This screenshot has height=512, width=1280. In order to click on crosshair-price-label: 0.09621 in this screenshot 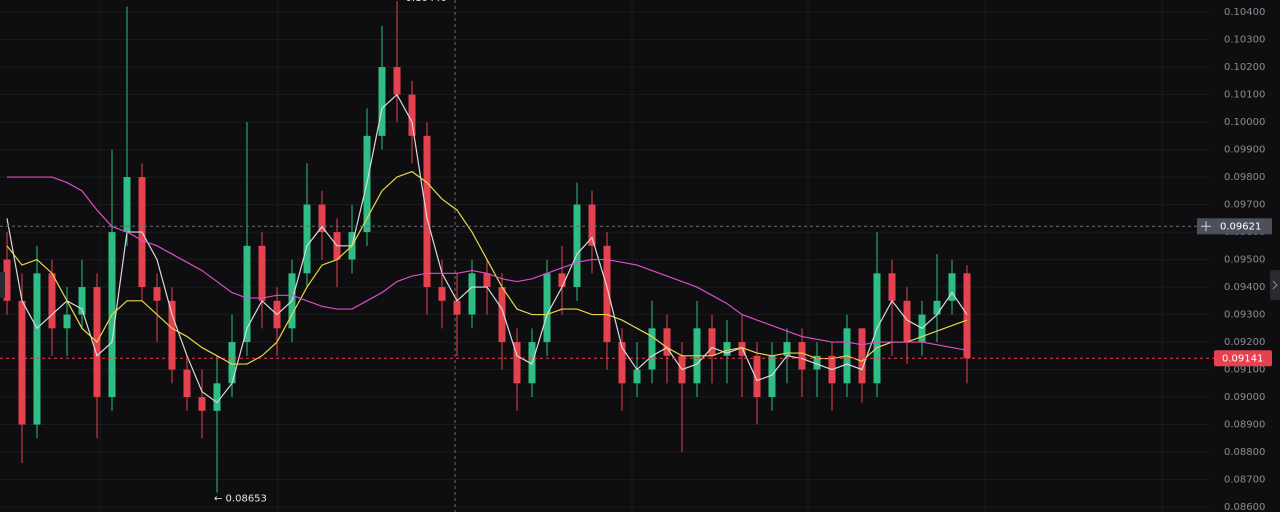, I will do `click(1240, 226)`.